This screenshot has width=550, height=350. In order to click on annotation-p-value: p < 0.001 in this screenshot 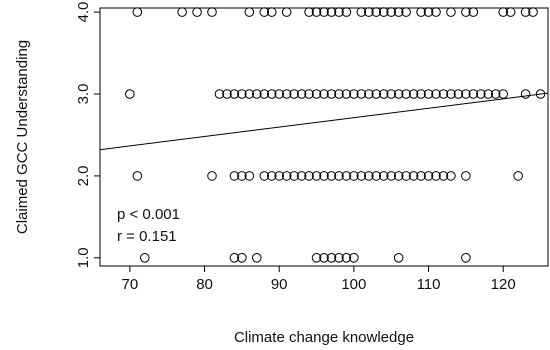, I will do `click(148, 214)`.